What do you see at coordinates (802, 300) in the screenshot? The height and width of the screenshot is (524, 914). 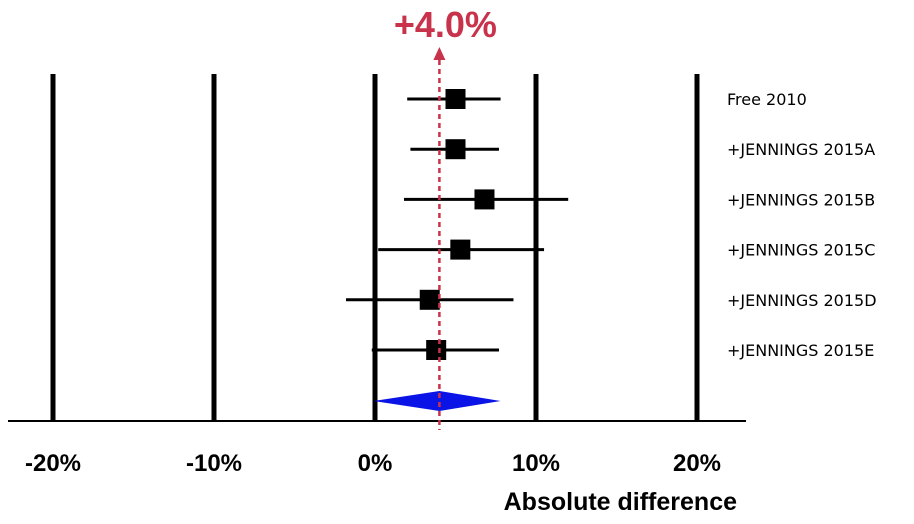 I see `study-label: +JENNINGS 2015D` at bounding box center [802, 300].